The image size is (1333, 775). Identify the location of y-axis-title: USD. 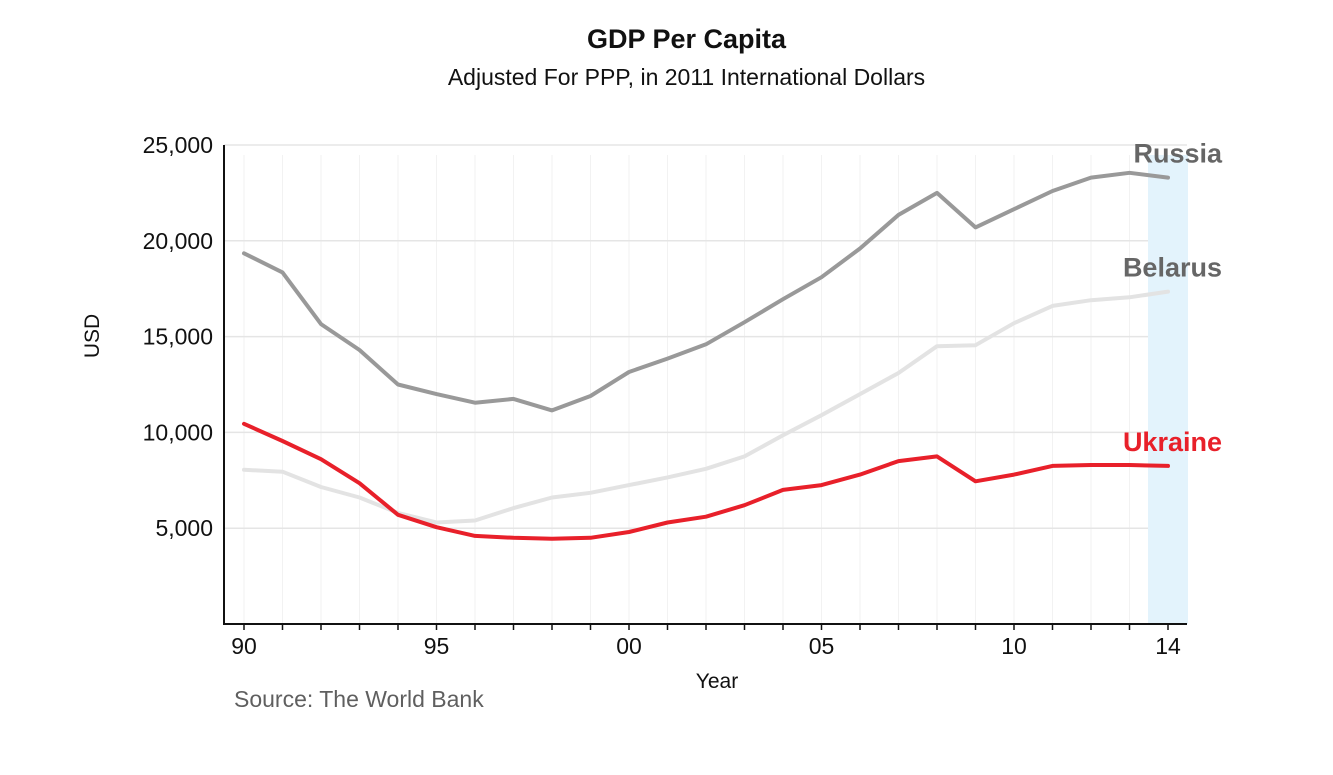
(92, 336).